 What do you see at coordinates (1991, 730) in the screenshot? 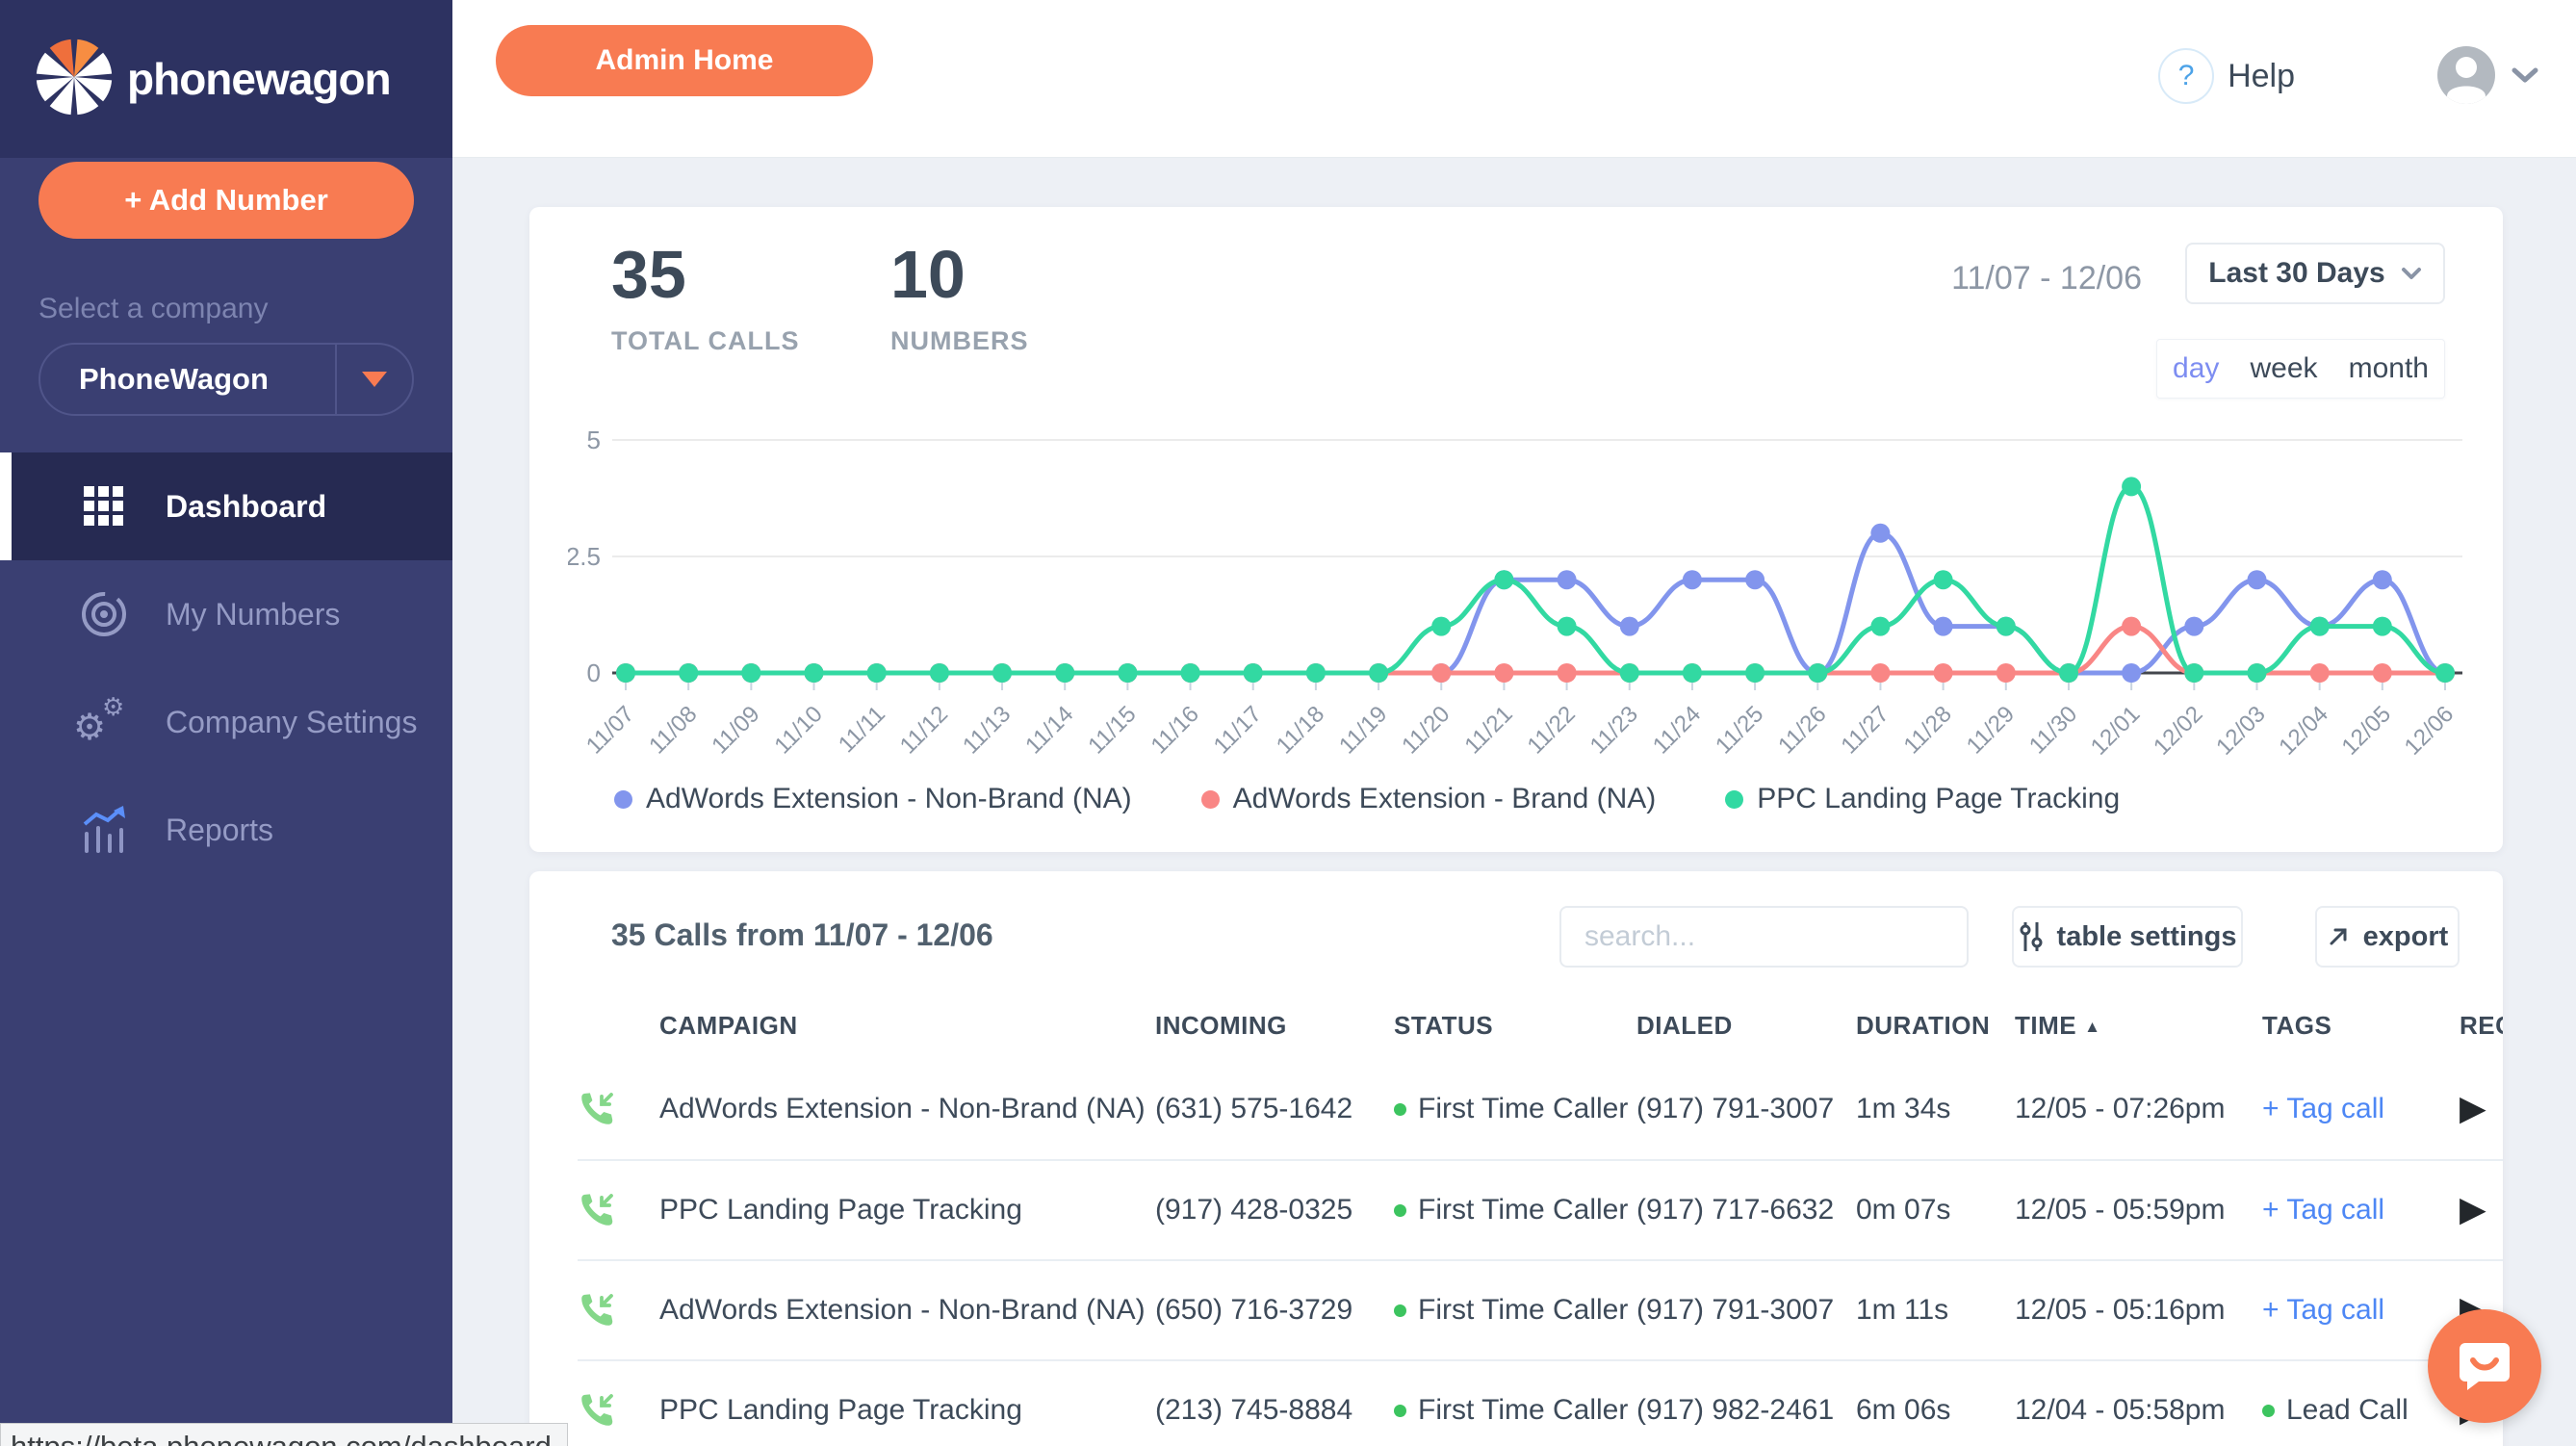
I see `svg-text: 11/29` at bounding box center [1991, 730].